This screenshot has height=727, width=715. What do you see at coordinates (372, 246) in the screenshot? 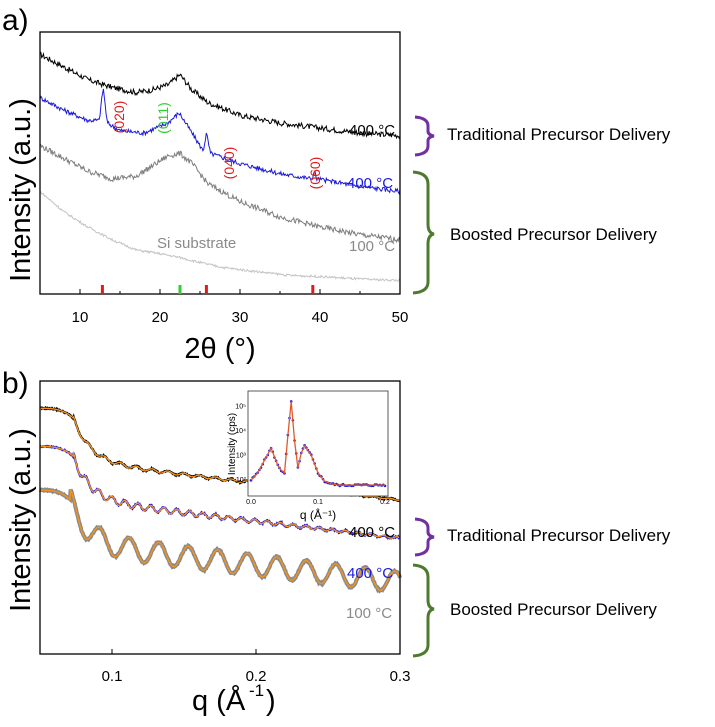
I see `a-label-100-boosted: 100 °C` at bounding box center [372, 246].